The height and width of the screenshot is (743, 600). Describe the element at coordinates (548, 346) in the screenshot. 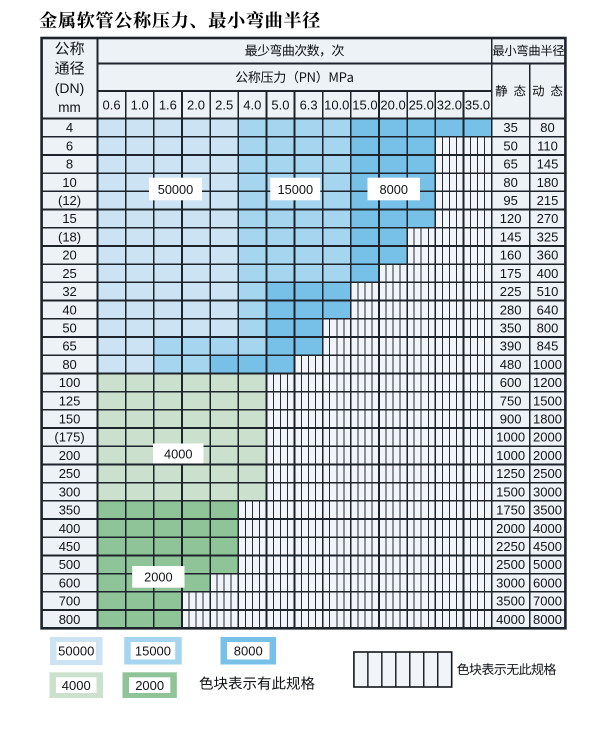

I see `svg-text: 845` at that location.